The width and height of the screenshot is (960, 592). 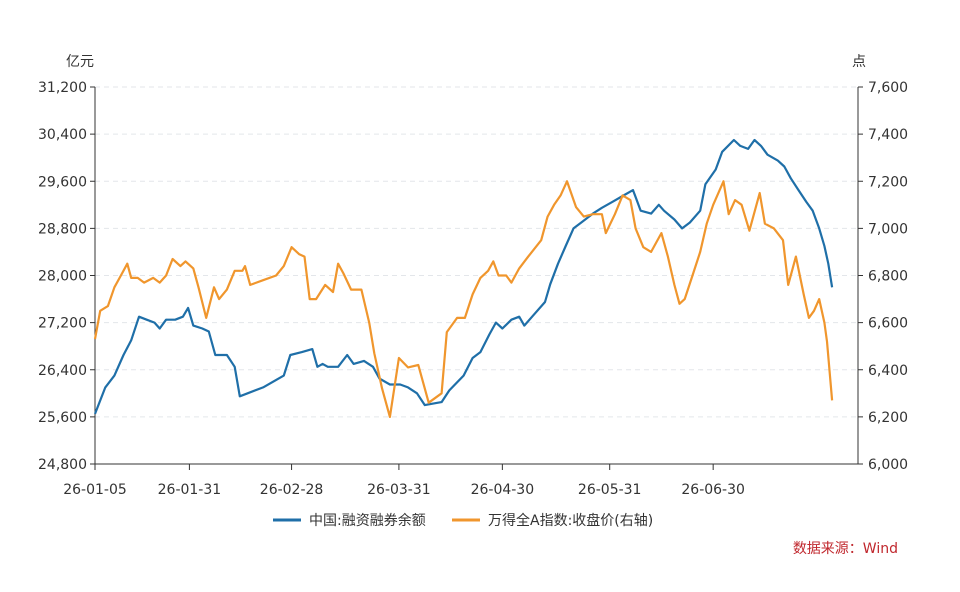 What do you see at coordinates (713, 490) in the screenshot?
I see `x-axis-tick-label: 26-06-30` at bounding box center [713, 490].